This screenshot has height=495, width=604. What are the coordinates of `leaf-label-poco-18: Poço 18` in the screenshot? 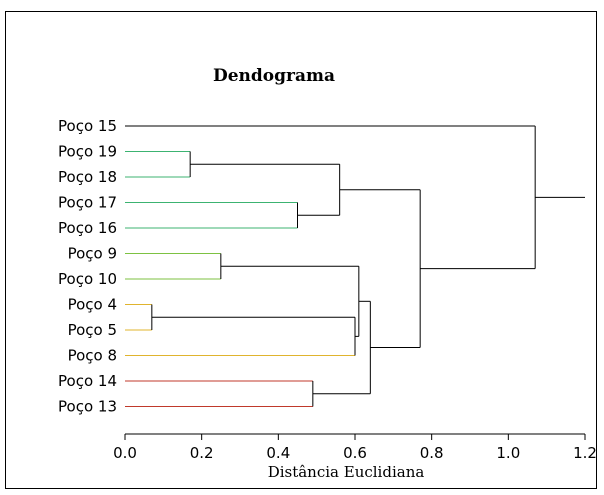 It's located at (87, 177).